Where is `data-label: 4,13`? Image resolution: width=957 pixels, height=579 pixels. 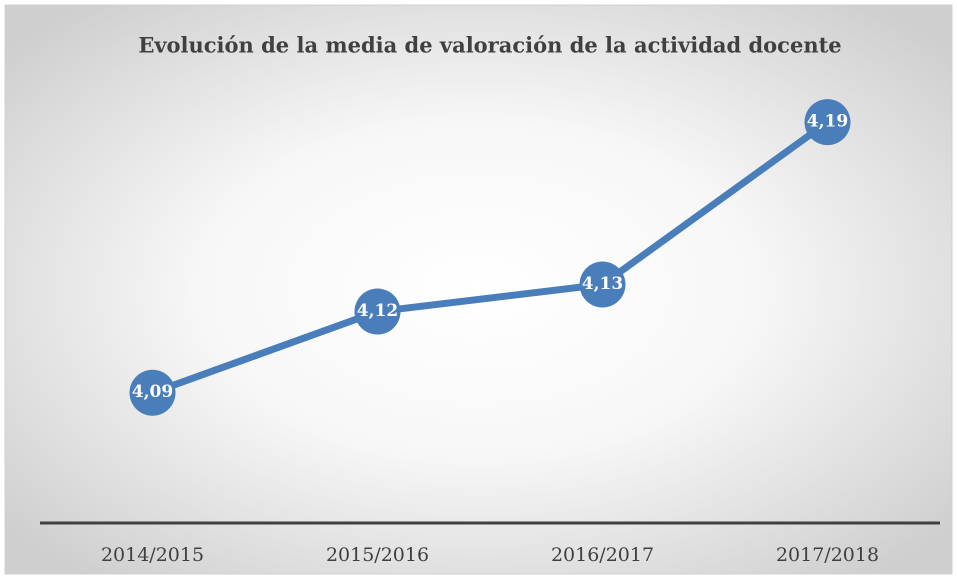
data-label: 4,13 is located at coordinates (602, 284).